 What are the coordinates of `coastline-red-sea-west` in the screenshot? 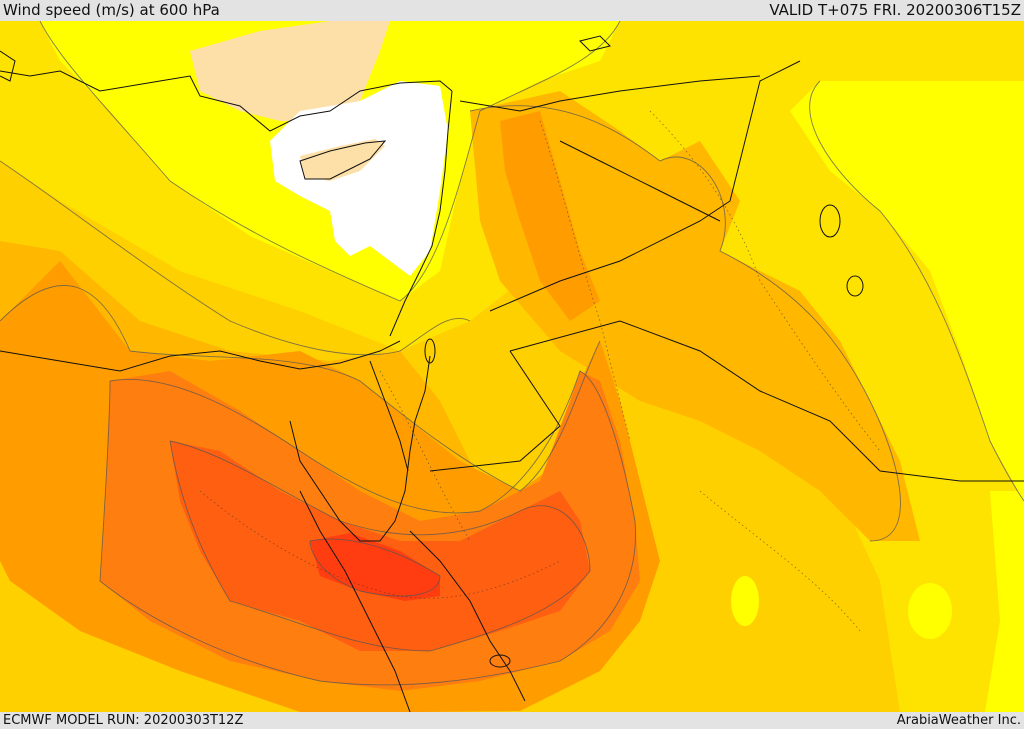 It's located at (355, 601).